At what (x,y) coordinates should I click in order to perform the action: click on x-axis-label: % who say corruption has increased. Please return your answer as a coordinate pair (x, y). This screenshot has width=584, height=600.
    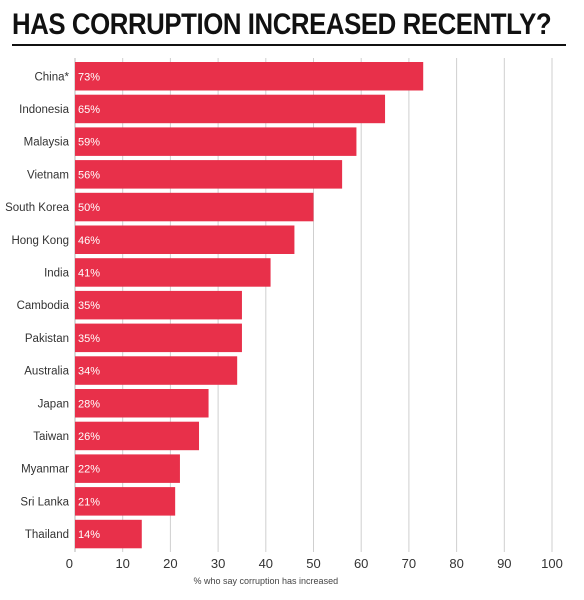
    Looking at the image, I should click on (266, 581).